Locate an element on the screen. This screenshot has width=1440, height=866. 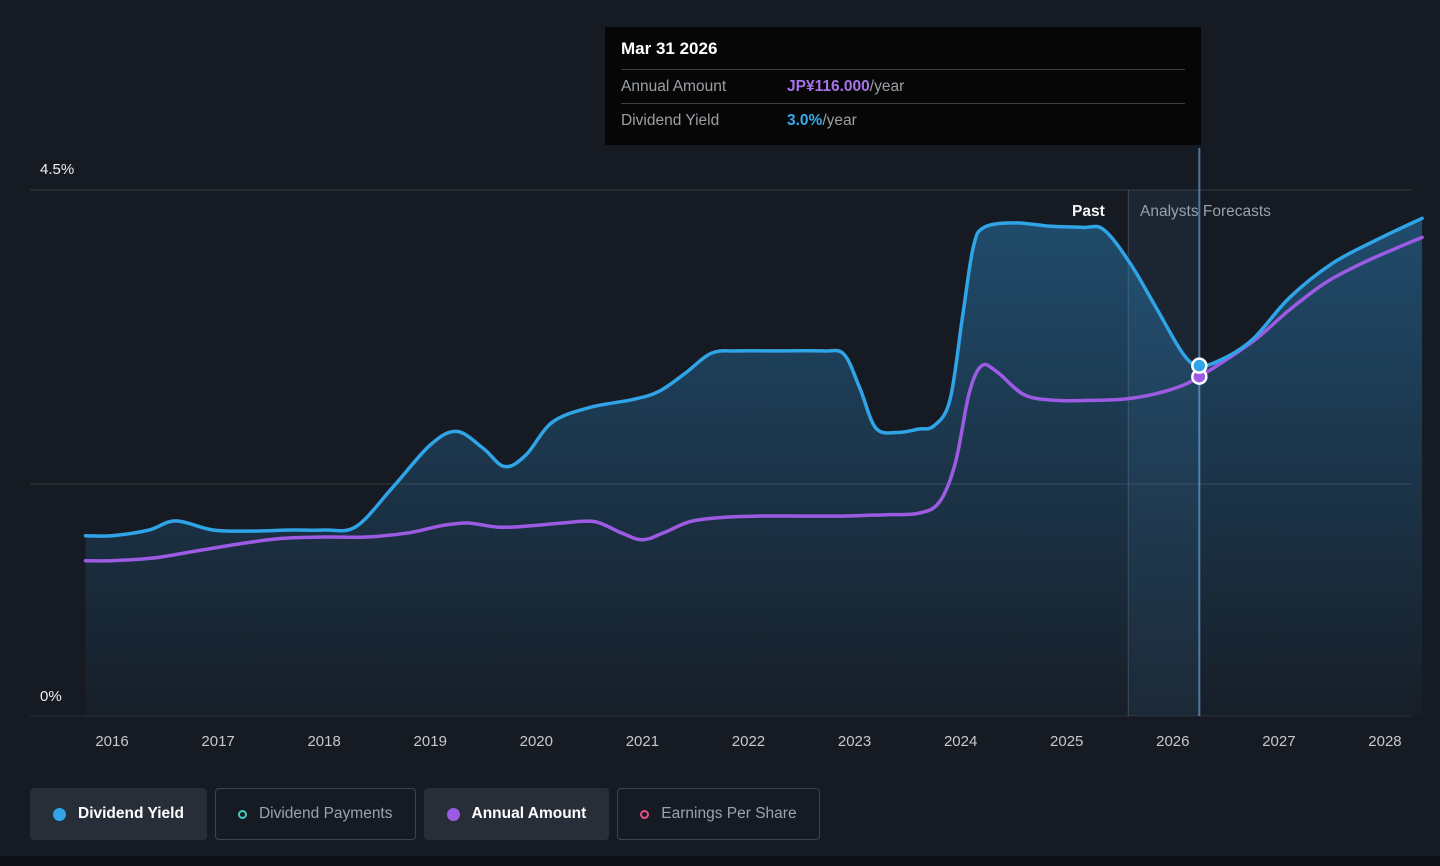
dividend-yield-marker-dot is located at coordinates (1199, 365).